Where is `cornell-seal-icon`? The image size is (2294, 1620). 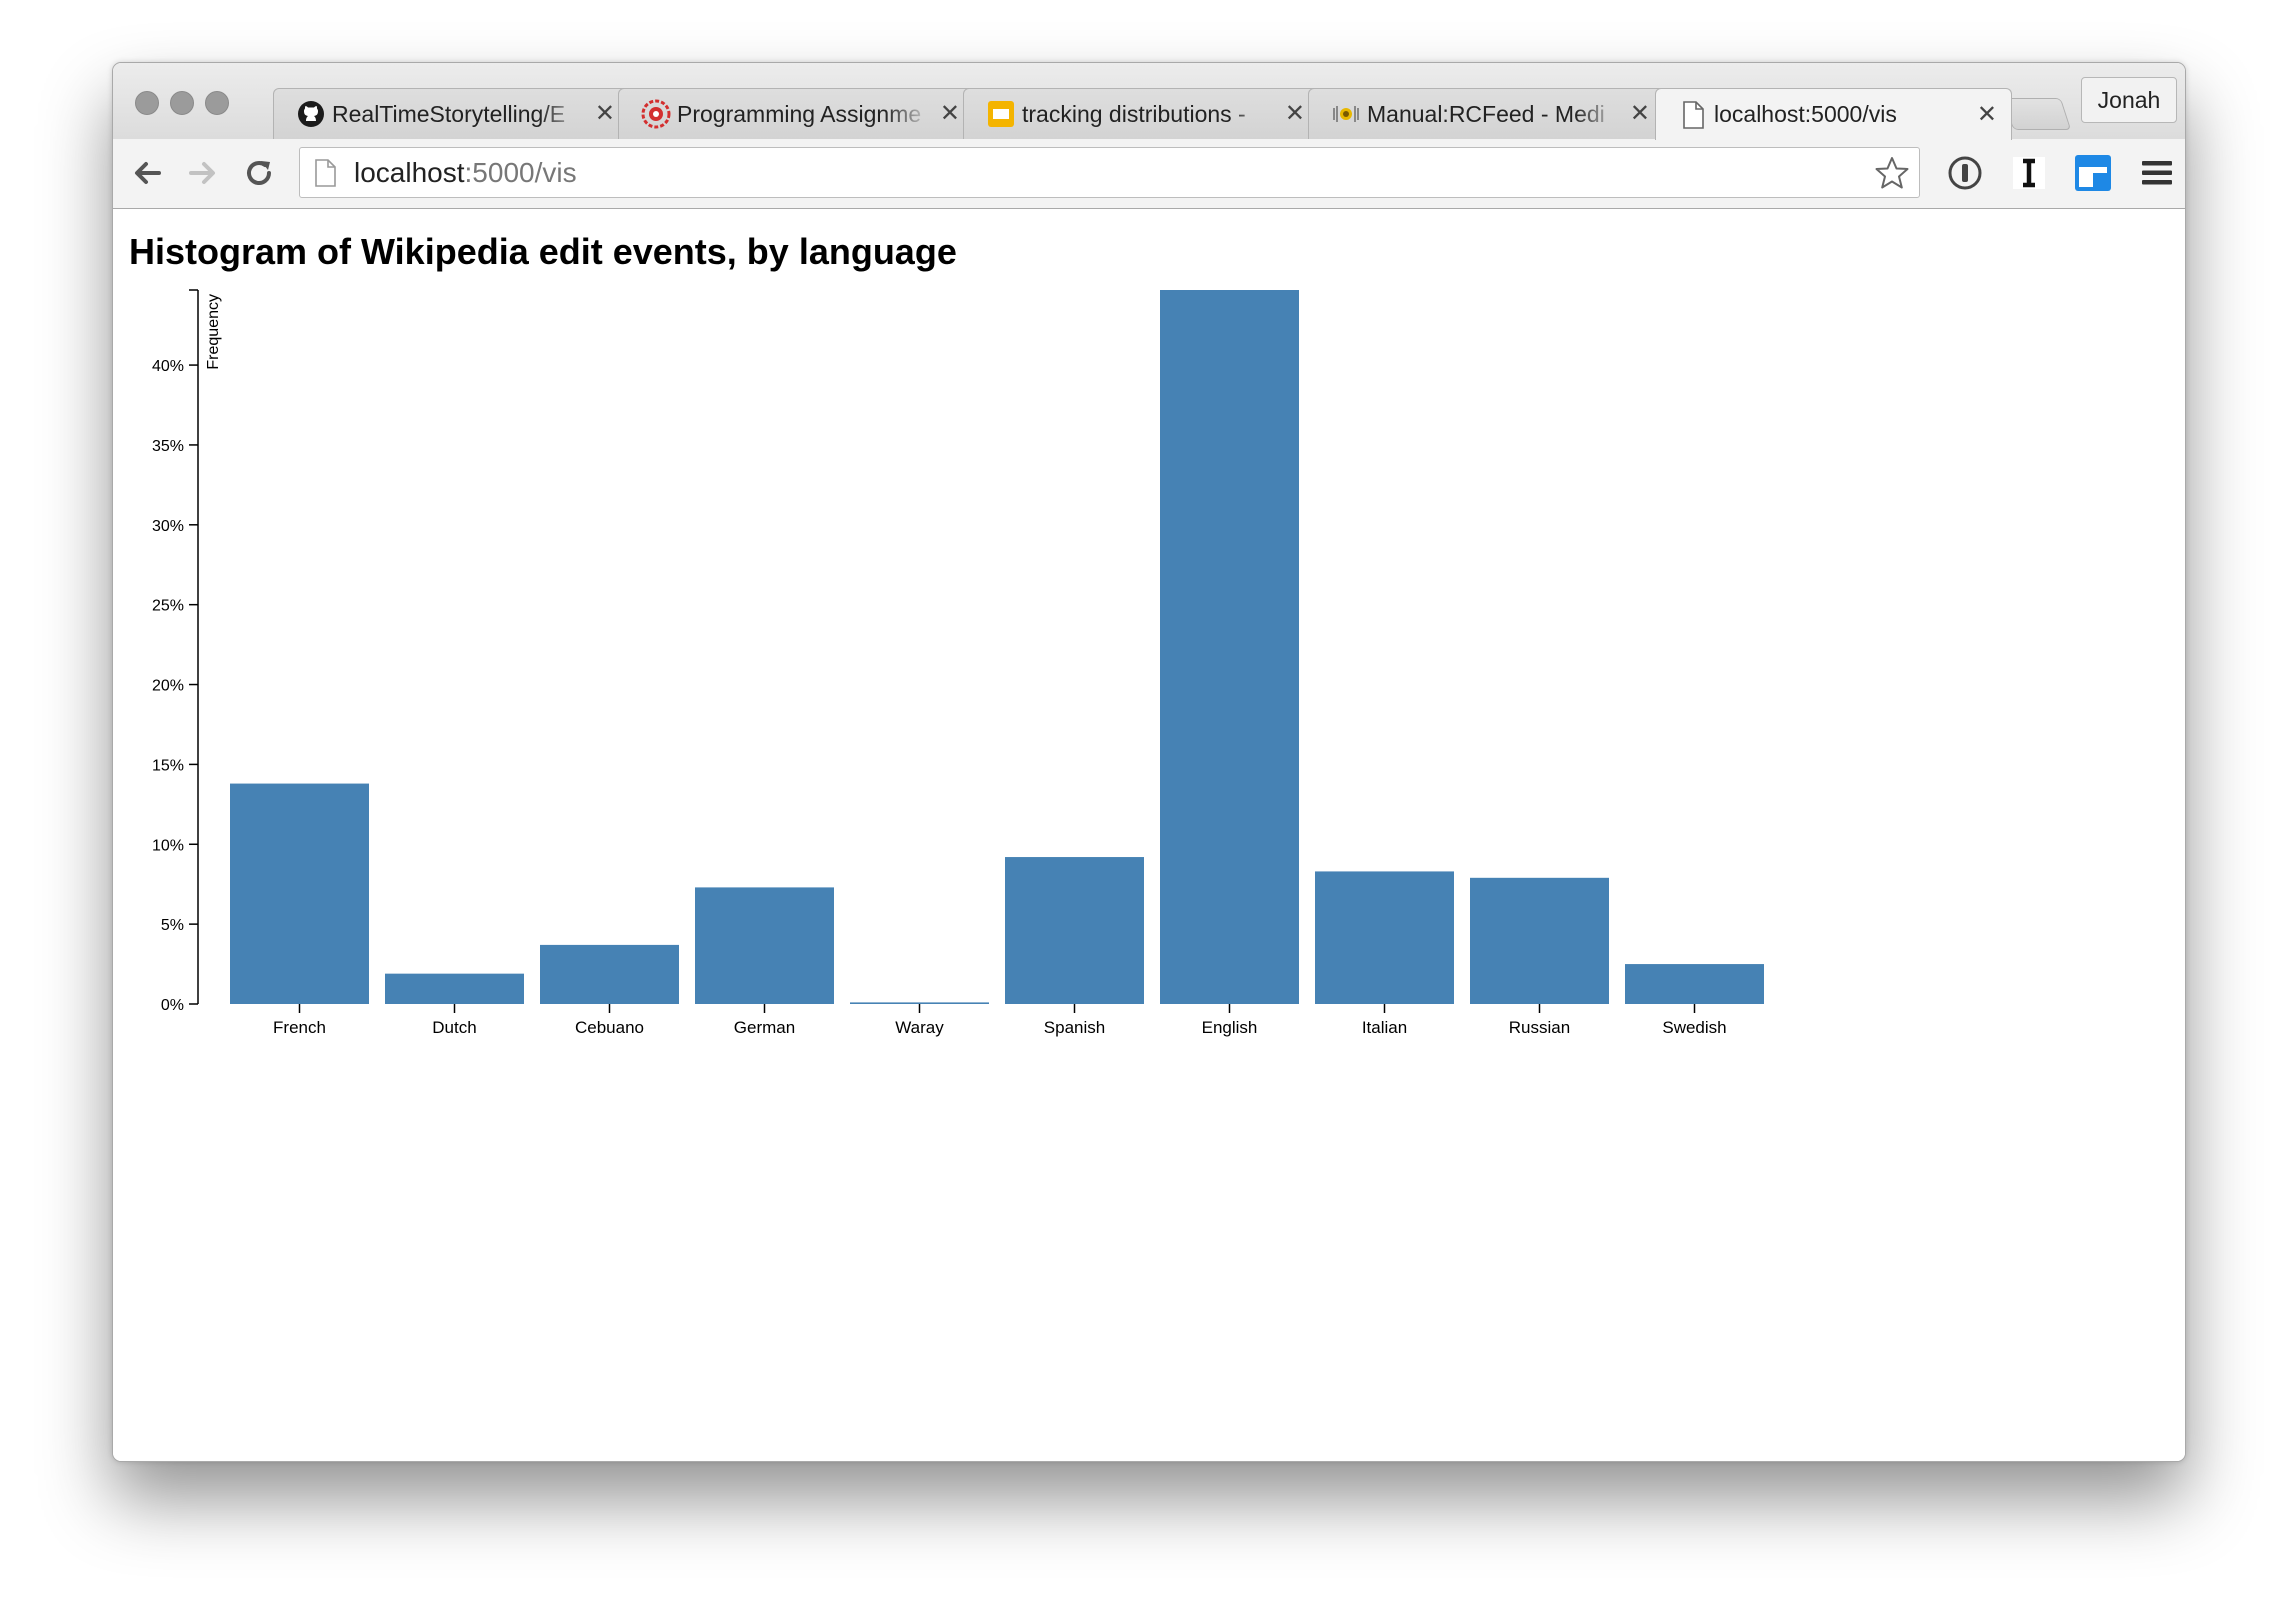 cornell-seal-icon is located at coordinates (656, 114).